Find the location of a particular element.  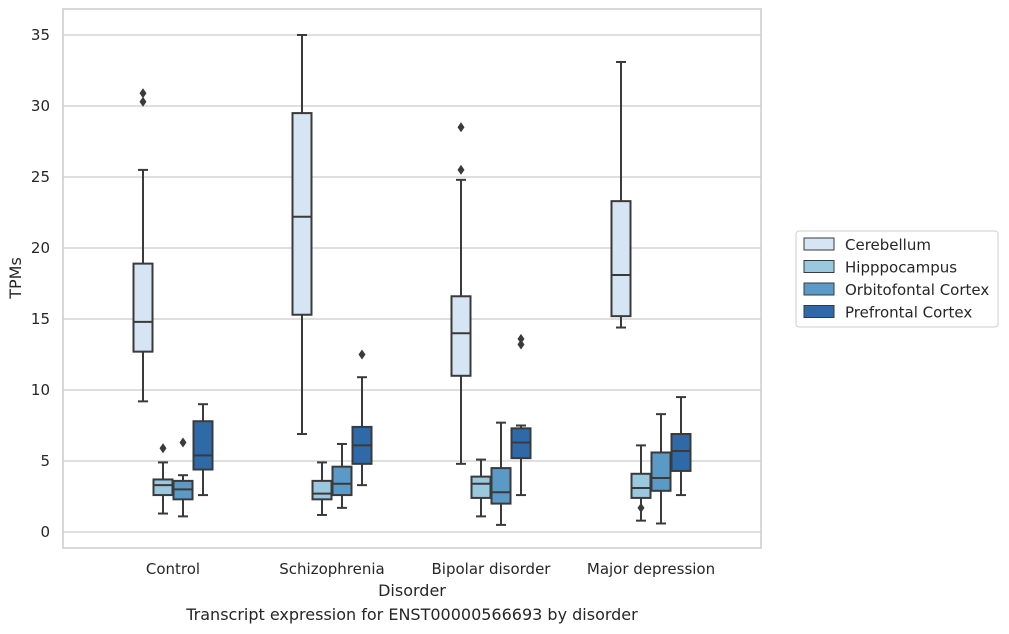

x-tick-label-1: Schizophrenia is located at coordinates (331, 569).